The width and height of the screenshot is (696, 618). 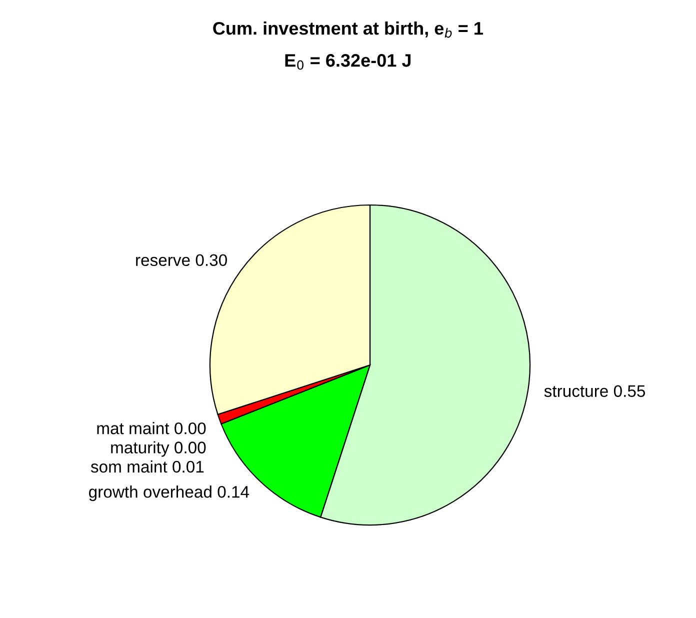 What do you see at coordinates (348, 62) in the screenshot?
I see `chart-subtitle: E$_{0}$ = 6.32e-01 J` at bounding box center [348, 62].